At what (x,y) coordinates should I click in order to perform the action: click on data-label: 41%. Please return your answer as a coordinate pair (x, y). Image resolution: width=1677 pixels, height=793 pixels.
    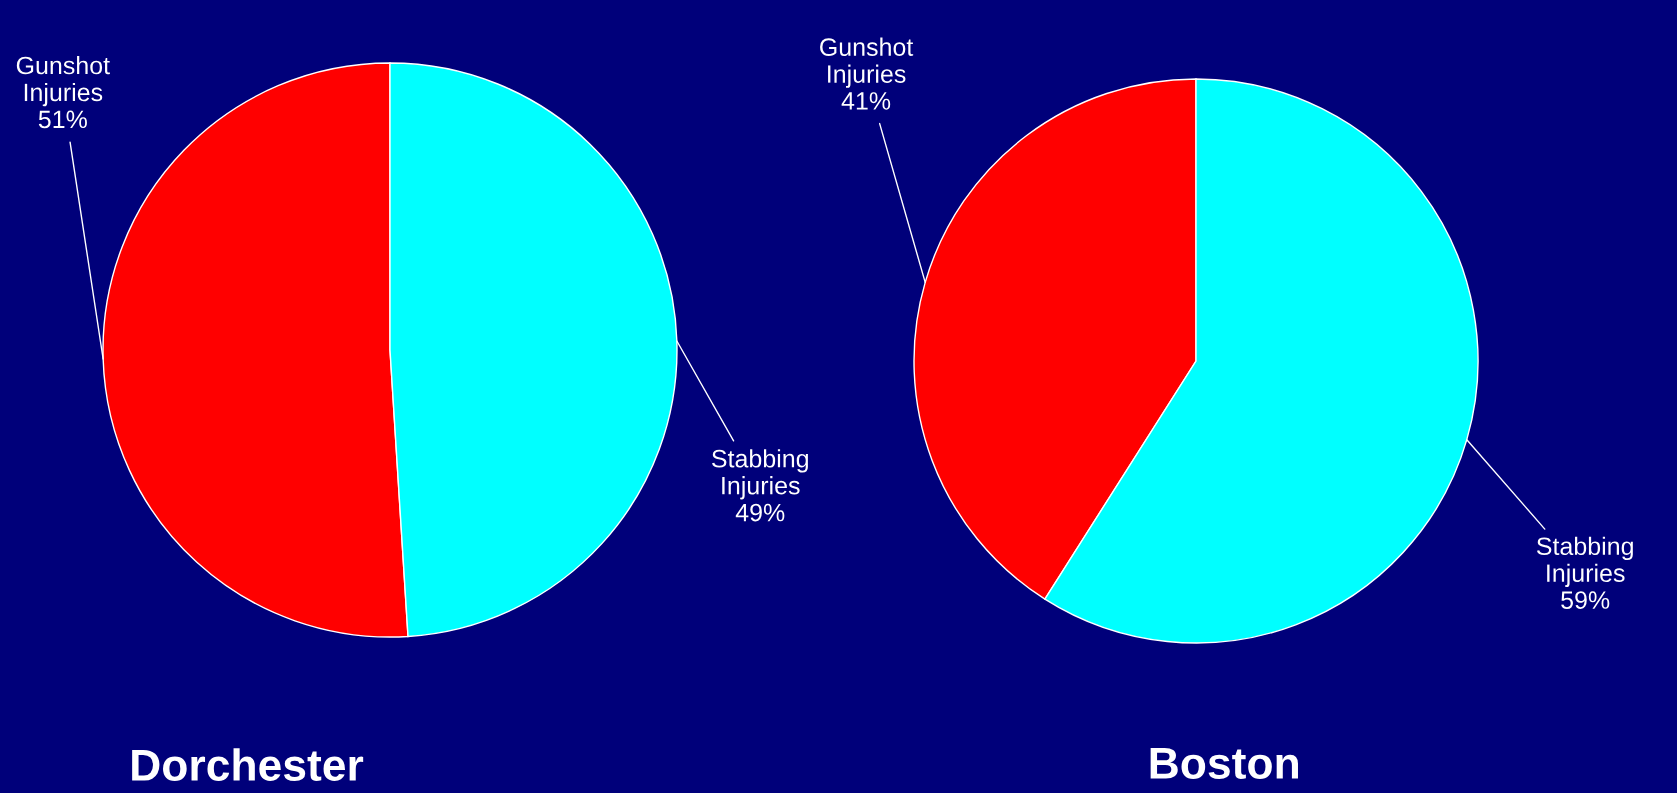
    Looking at the image, I should click on (866, 101).